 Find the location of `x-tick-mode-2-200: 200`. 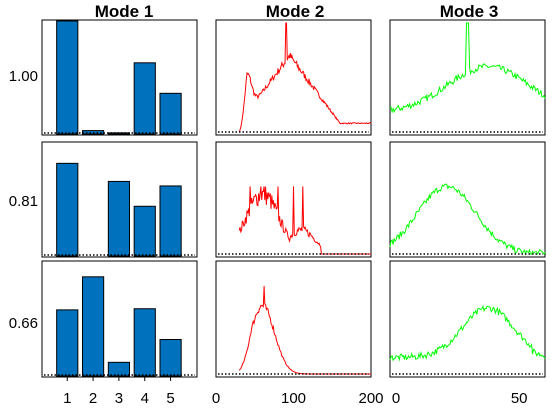

x-tick-mode-2-200: 200 is located at coordinates (370, 398).